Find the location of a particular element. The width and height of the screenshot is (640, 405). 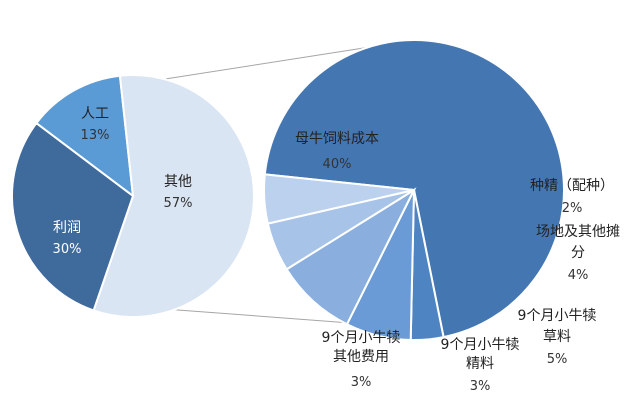

secondary-category-label: 种精（配种） is located at coordinates (572, 186).